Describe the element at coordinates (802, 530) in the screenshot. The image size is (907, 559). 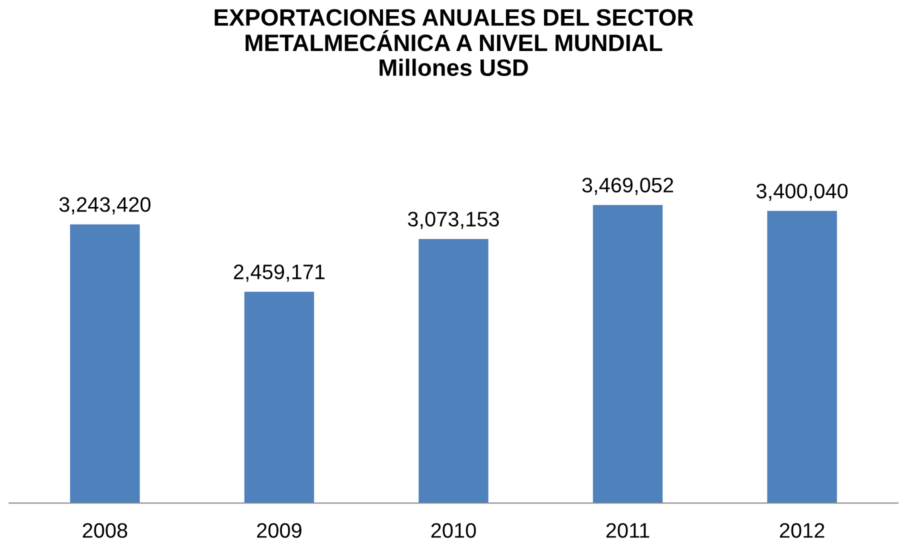
I see `x-tick-label: 2012` at that location.